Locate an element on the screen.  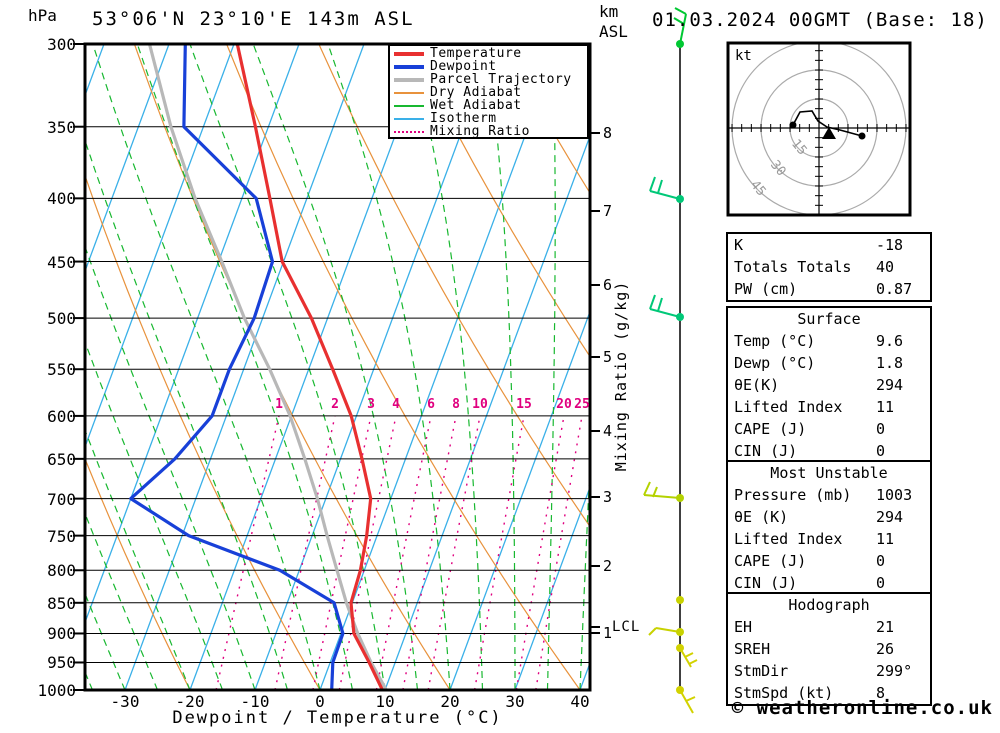
km-tick-label: 5 is located at coordinates (608, 357).